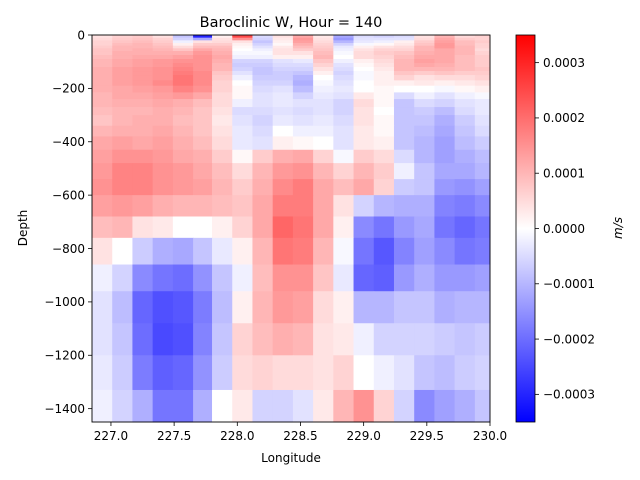 The image size is (640, 480). Describe the element at coordinates (300, 432) in the screenshot. I see `x-axis: 227.0 227.5 228.0 228.5 229.0 229.5 230.0` at that location.